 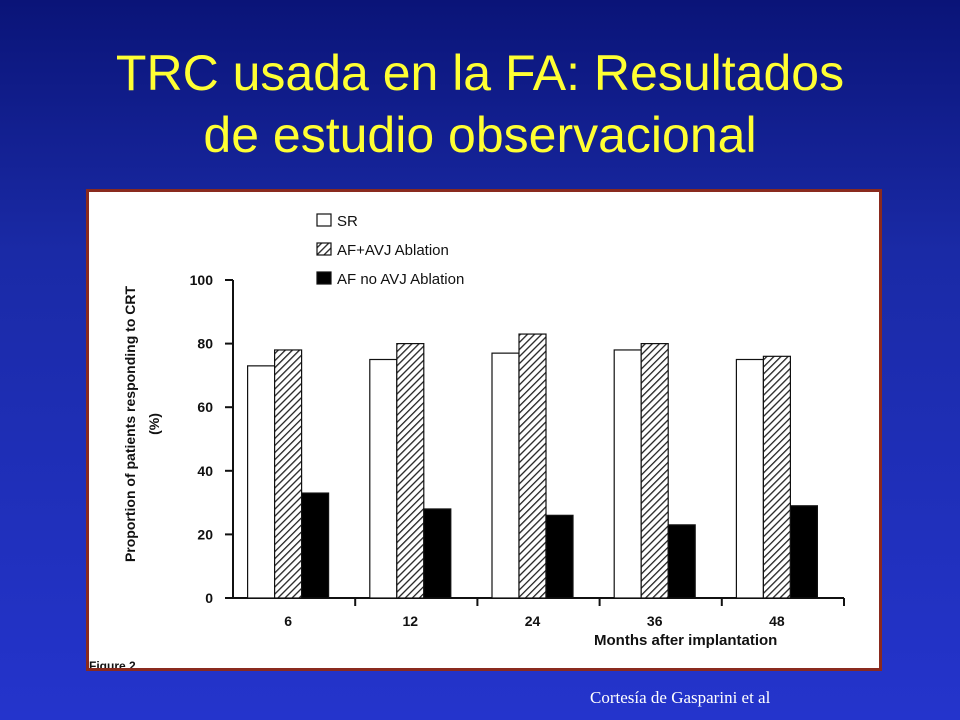 What do you see at coordinates (480, 135) in the screenshot?
I see `slide-title-line-2: de estudio observacional` at bounding box center [480, 135].